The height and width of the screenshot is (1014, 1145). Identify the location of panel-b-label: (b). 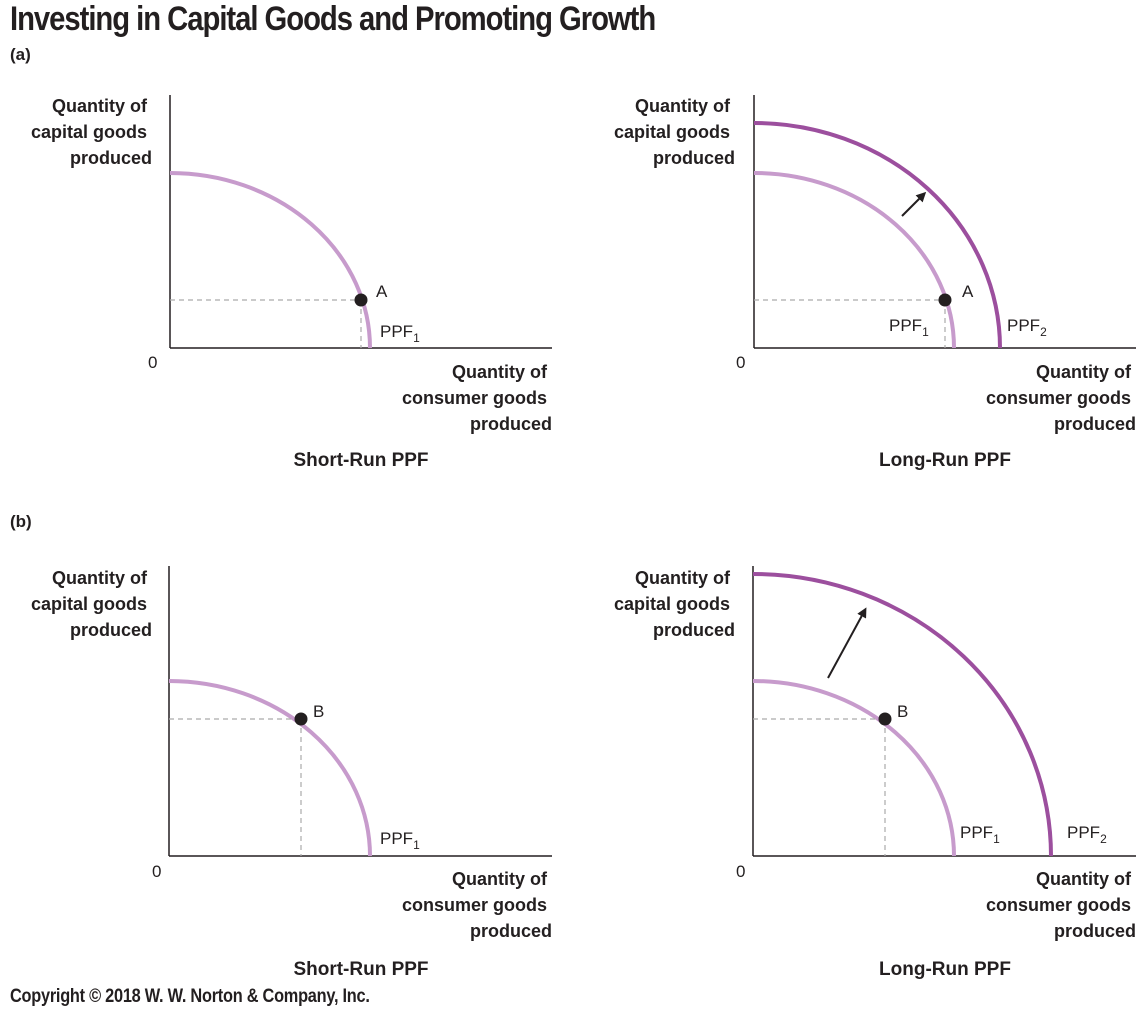
(21, 521).